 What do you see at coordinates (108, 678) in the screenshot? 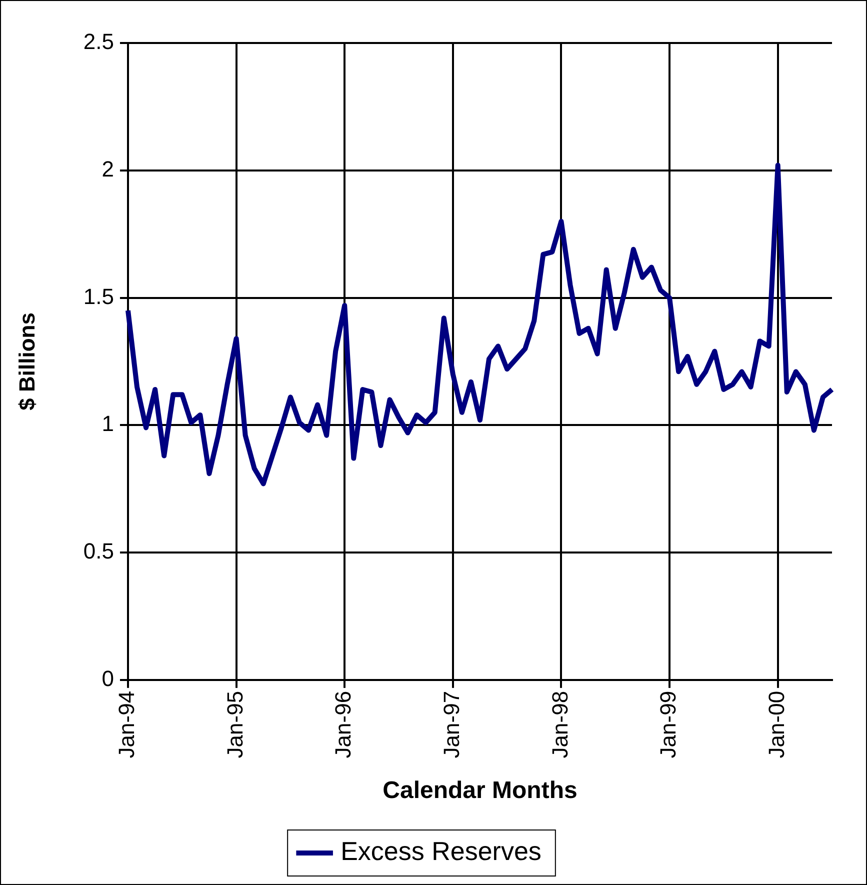
I see `y-tick-label: 0` at bounding box center [108, 678].